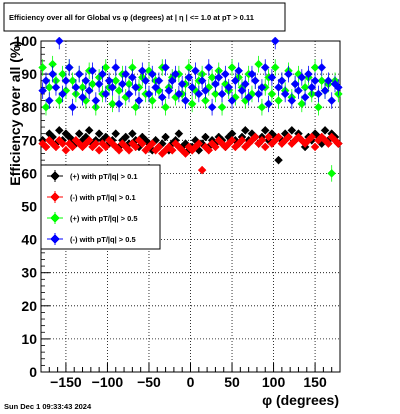  I want to click on legend-label: (-) with pT/|q| > 0.1, so click(103, 197).